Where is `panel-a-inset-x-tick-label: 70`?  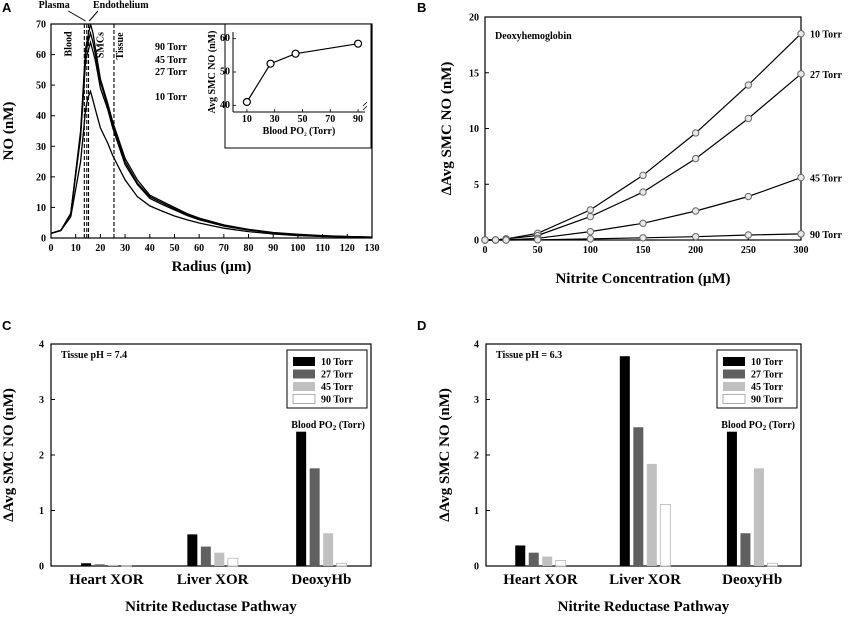
panel-a-inset-x-tick-label: 70 is located at coordinates (330, 119).